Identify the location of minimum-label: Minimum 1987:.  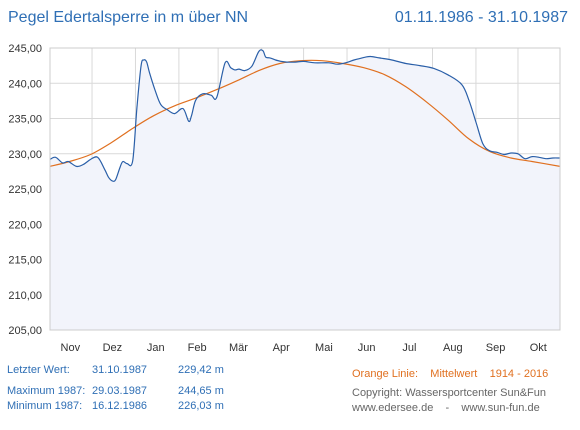
(45, 406).